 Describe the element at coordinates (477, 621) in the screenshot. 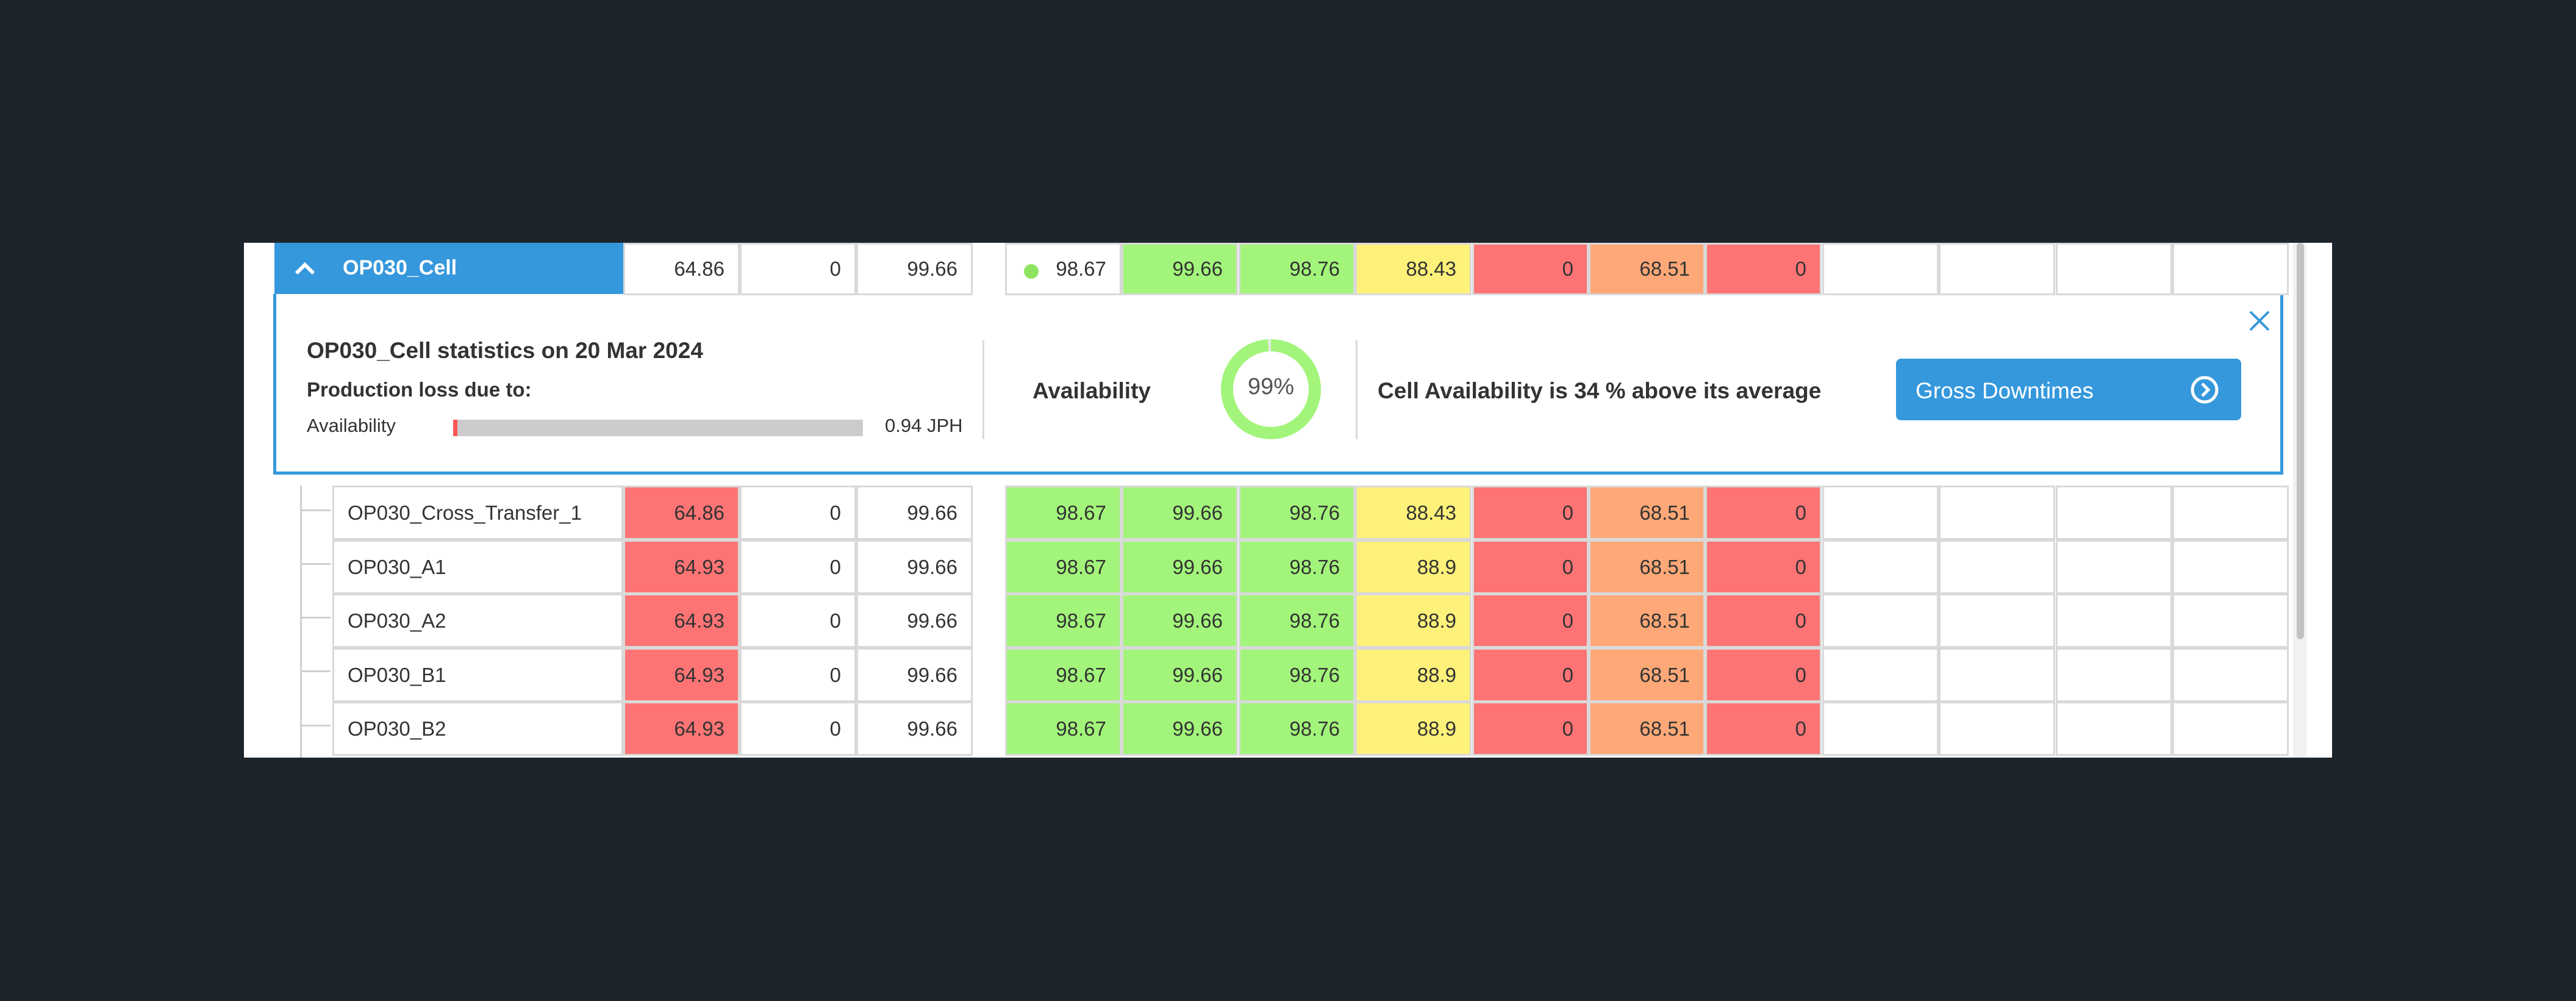

I see `row-name: OP030_A2` at that location.